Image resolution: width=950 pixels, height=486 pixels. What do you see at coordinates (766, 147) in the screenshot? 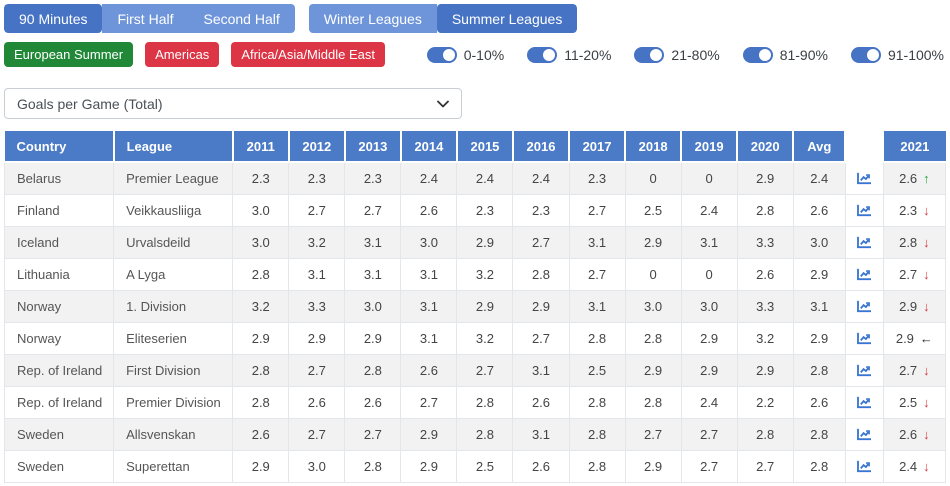
I see `col-header-2020: 2020` at bounding box center [766, 147].